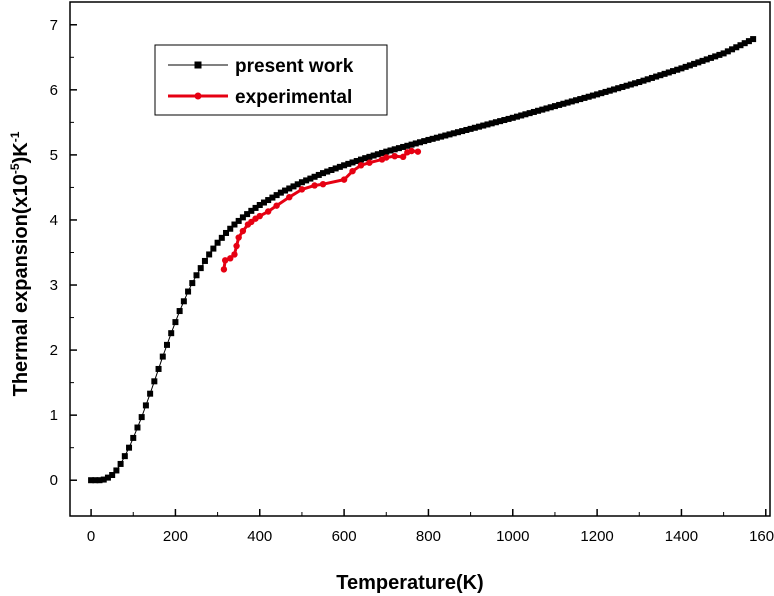 The image size is (774, 596). I want to click on y-axis-title-exponent: -5, so click(15, 168).